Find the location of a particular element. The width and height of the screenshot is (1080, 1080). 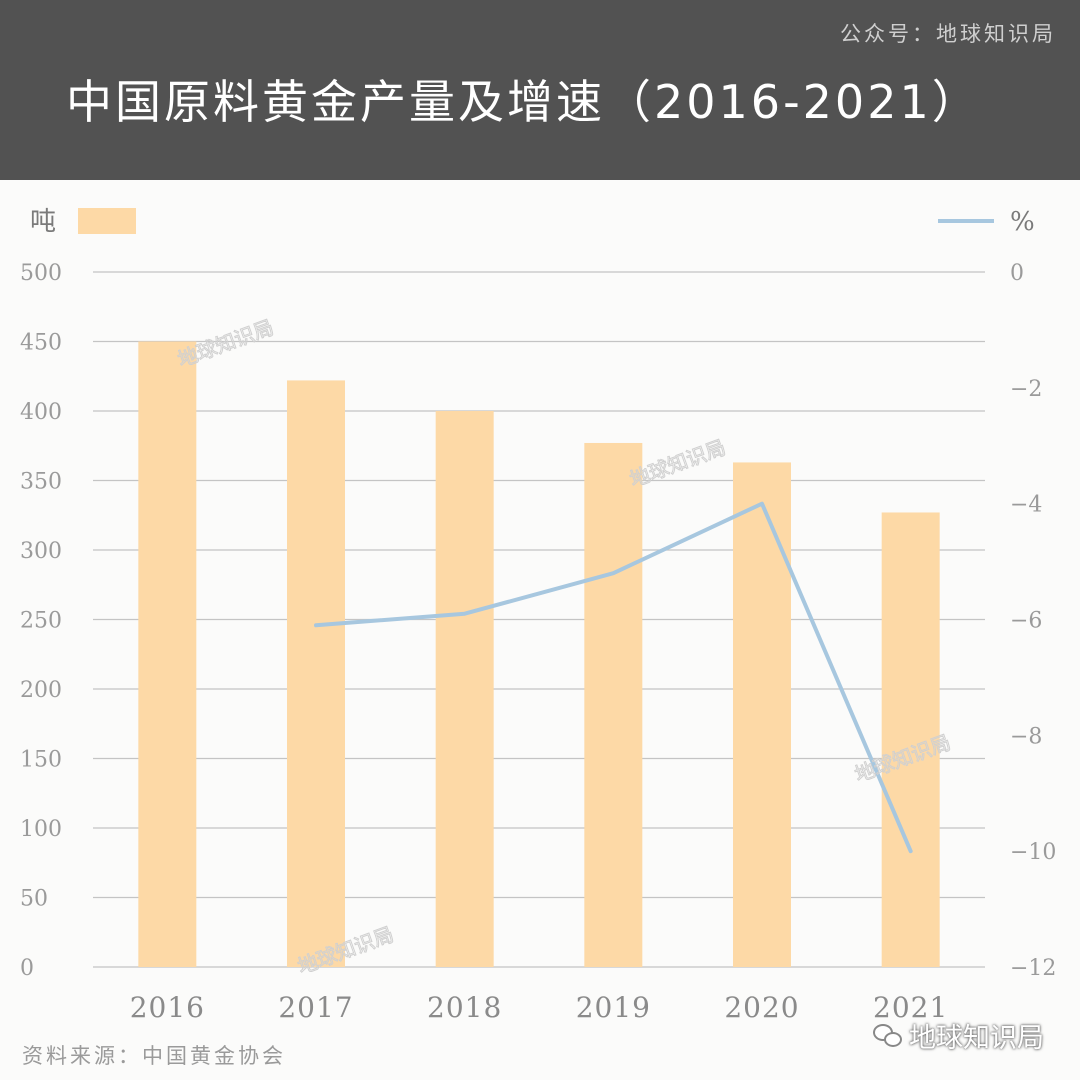

right-tick-label: −6 is located at coordinates (1026, 621).